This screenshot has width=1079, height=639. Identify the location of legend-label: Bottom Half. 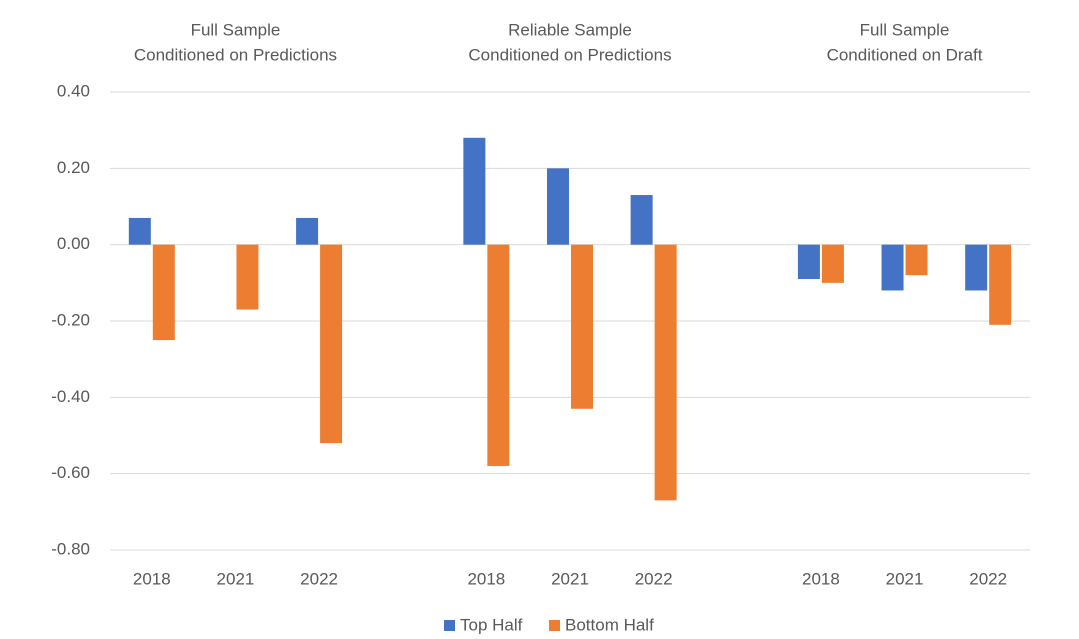
(609, 624).